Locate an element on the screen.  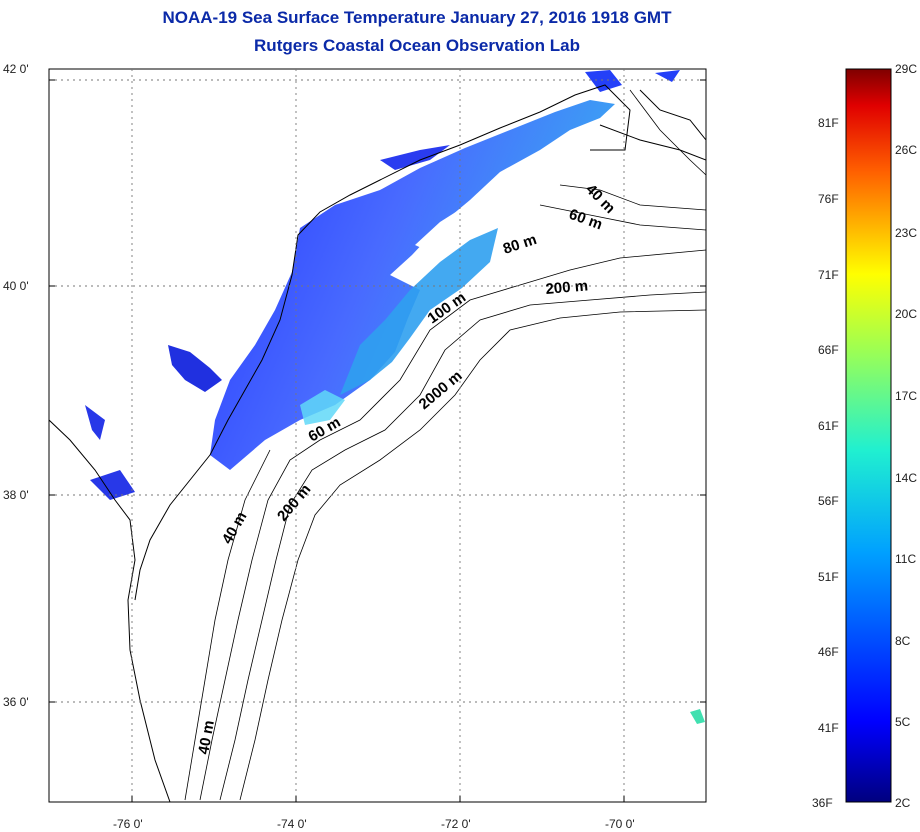
lat-label: 36 0' is located at coordinates (16, 702).